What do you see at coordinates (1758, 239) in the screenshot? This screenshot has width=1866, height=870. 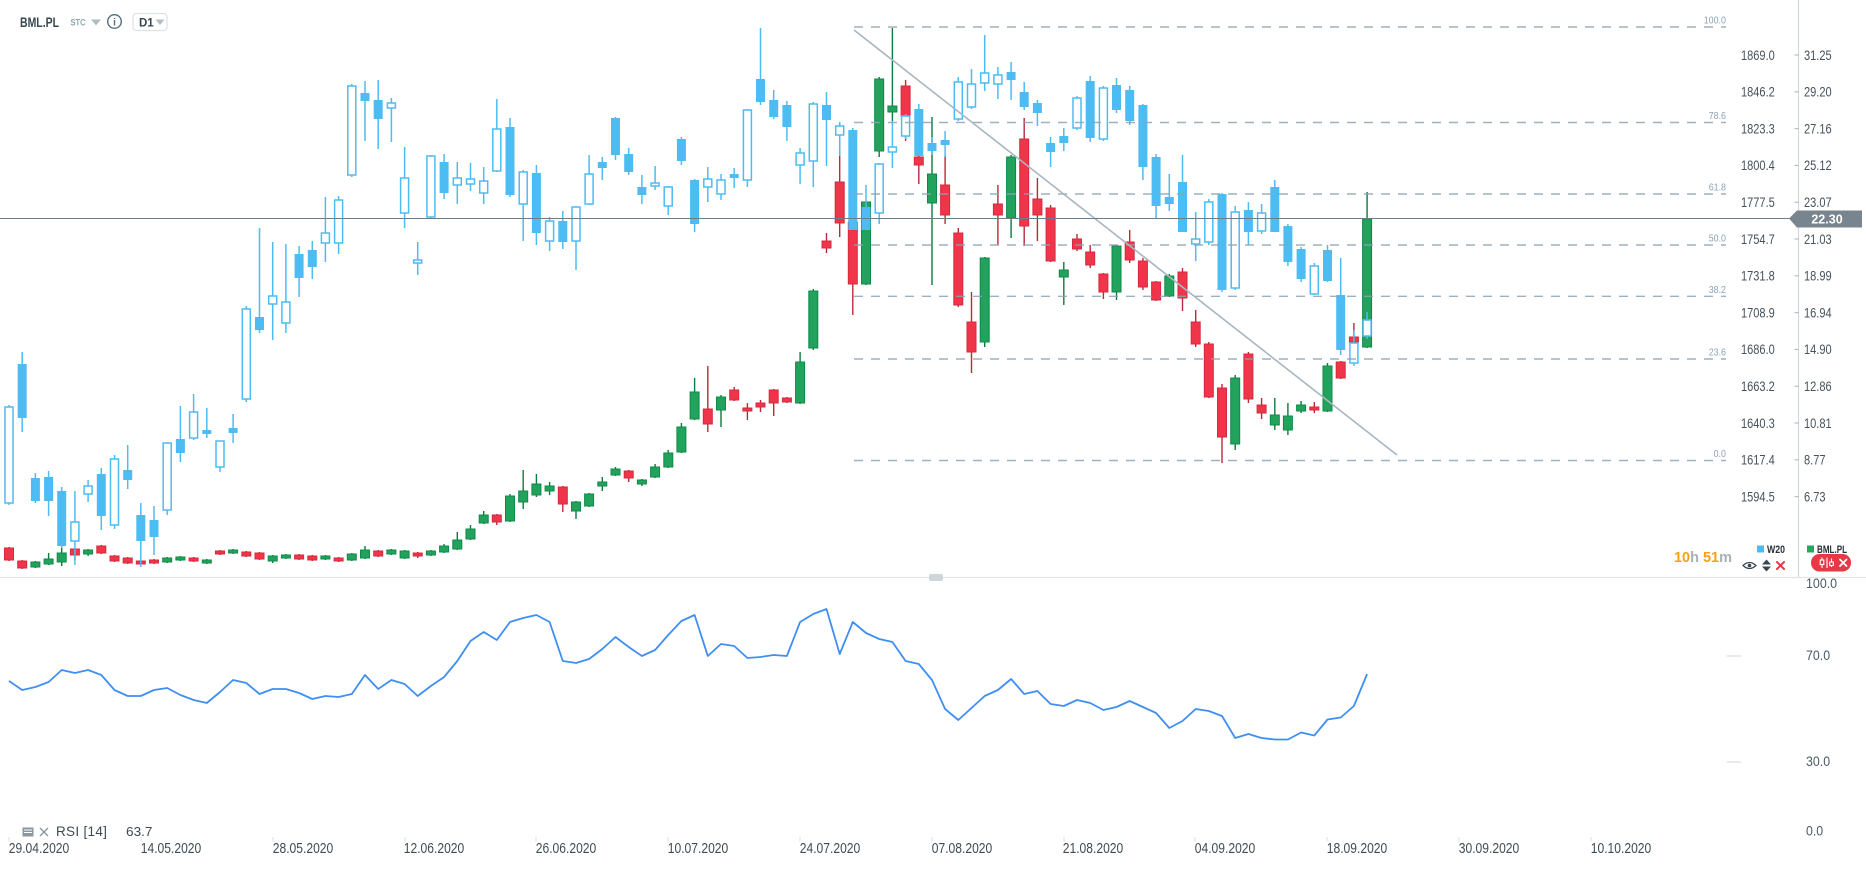 I see `svg-text: 1754.7` at bounding box center [1758, 239].